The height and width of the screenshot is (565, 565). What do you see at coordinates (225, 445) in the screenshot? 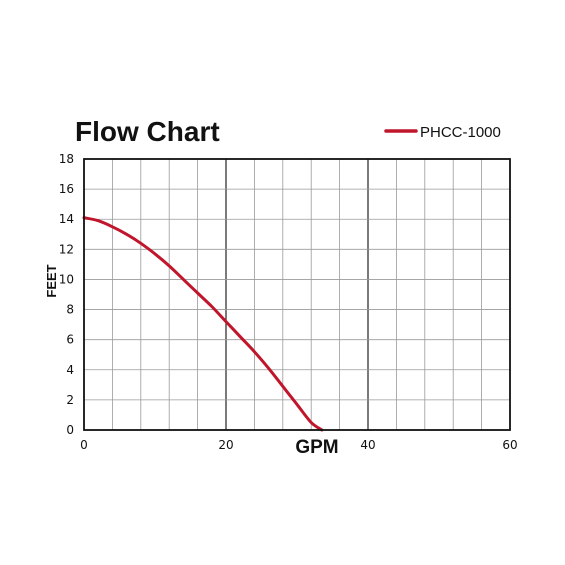
I see `x-tick-label: 20` at bounding box center [225, 445].